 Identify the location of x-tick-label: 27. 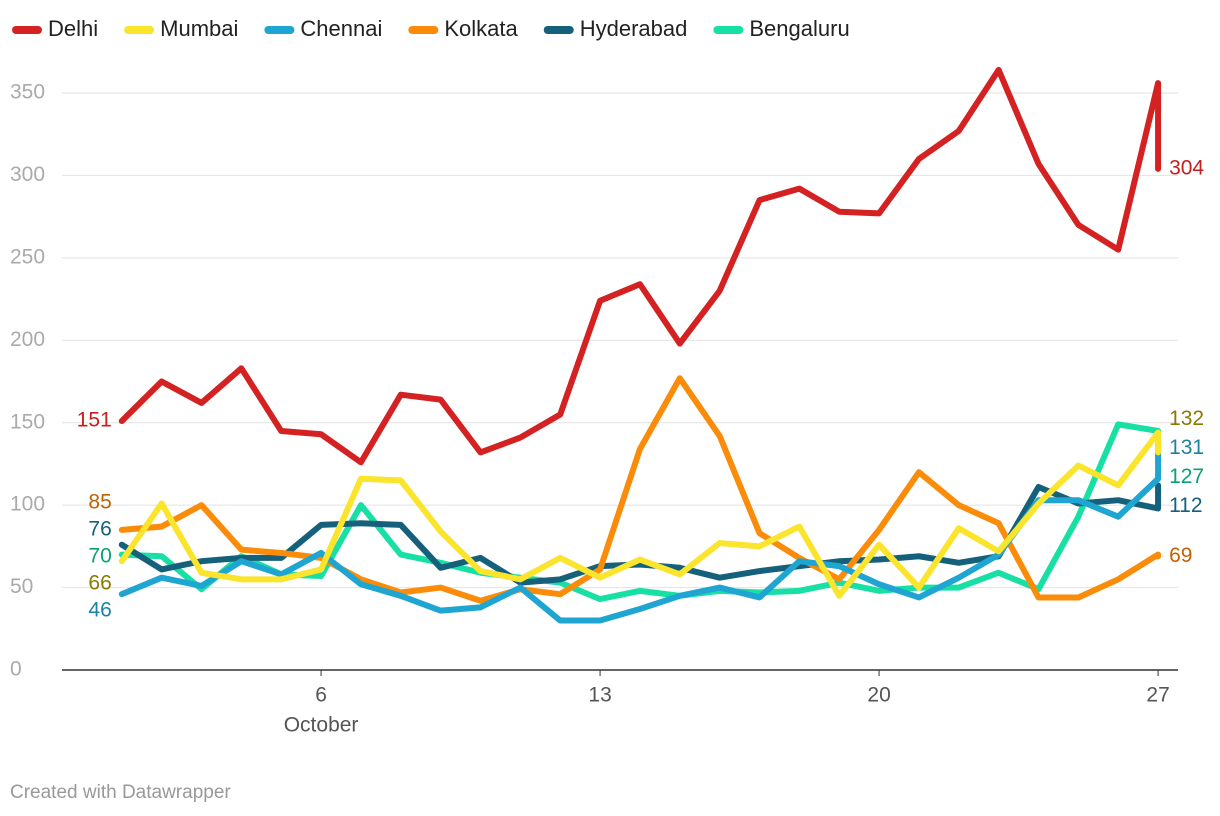
(1157, 695).